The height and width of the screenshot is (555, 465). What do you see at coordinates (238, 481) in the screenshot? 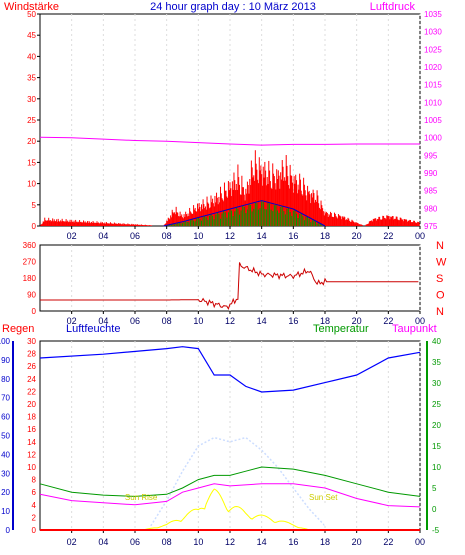
I see `solar-radiation-line` at bounding box center [238, 481].